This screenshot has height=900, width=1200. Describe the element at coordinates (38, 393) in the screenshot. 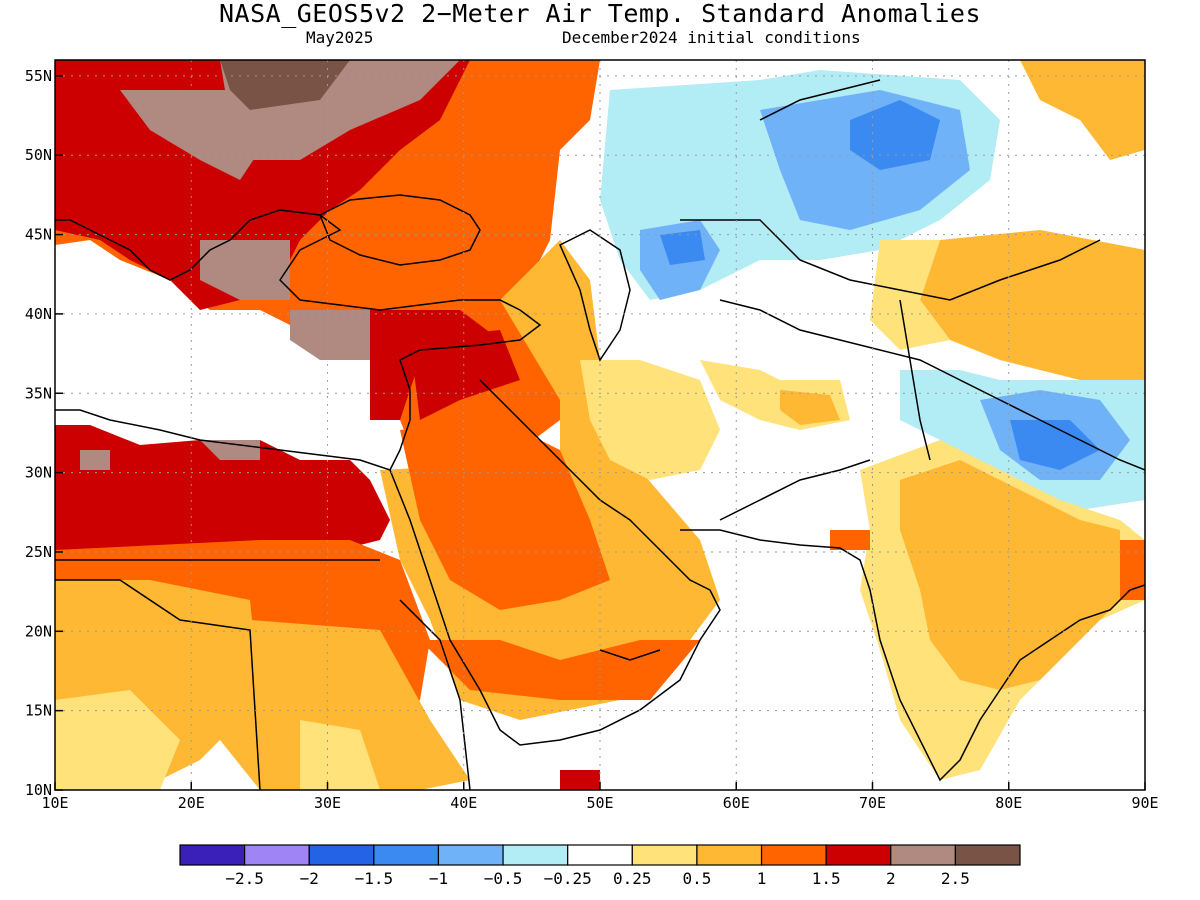

I see `lat-tick-label: 35N` at that location.